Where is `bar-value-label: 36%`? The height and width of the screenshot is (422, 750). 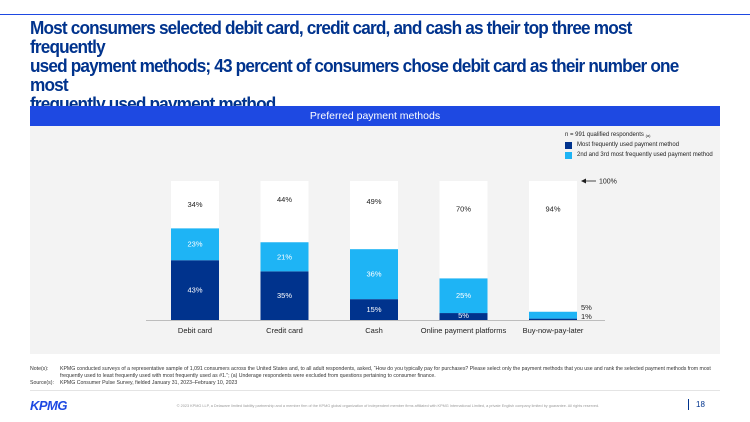 bar-value-label: 36% is located at coordinates (373, 274).